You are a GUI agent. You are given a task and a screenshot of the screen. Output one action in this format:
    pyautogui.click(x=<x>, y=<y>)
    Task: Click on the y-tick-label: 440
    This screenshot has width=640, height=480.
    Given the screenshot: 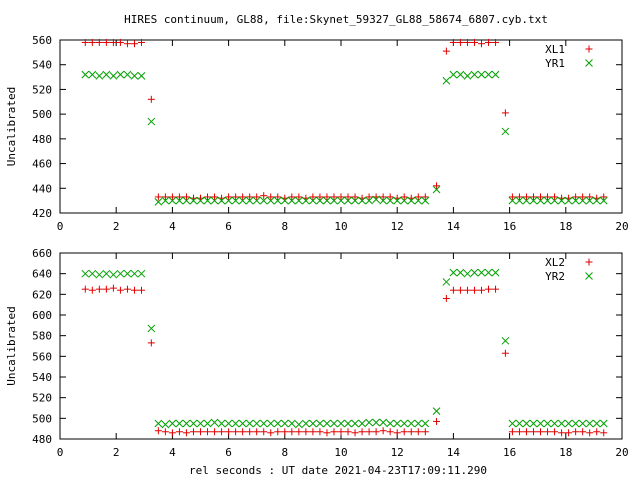 What is the action you would take?
    pyautogui.click(x=42, y=188)
    